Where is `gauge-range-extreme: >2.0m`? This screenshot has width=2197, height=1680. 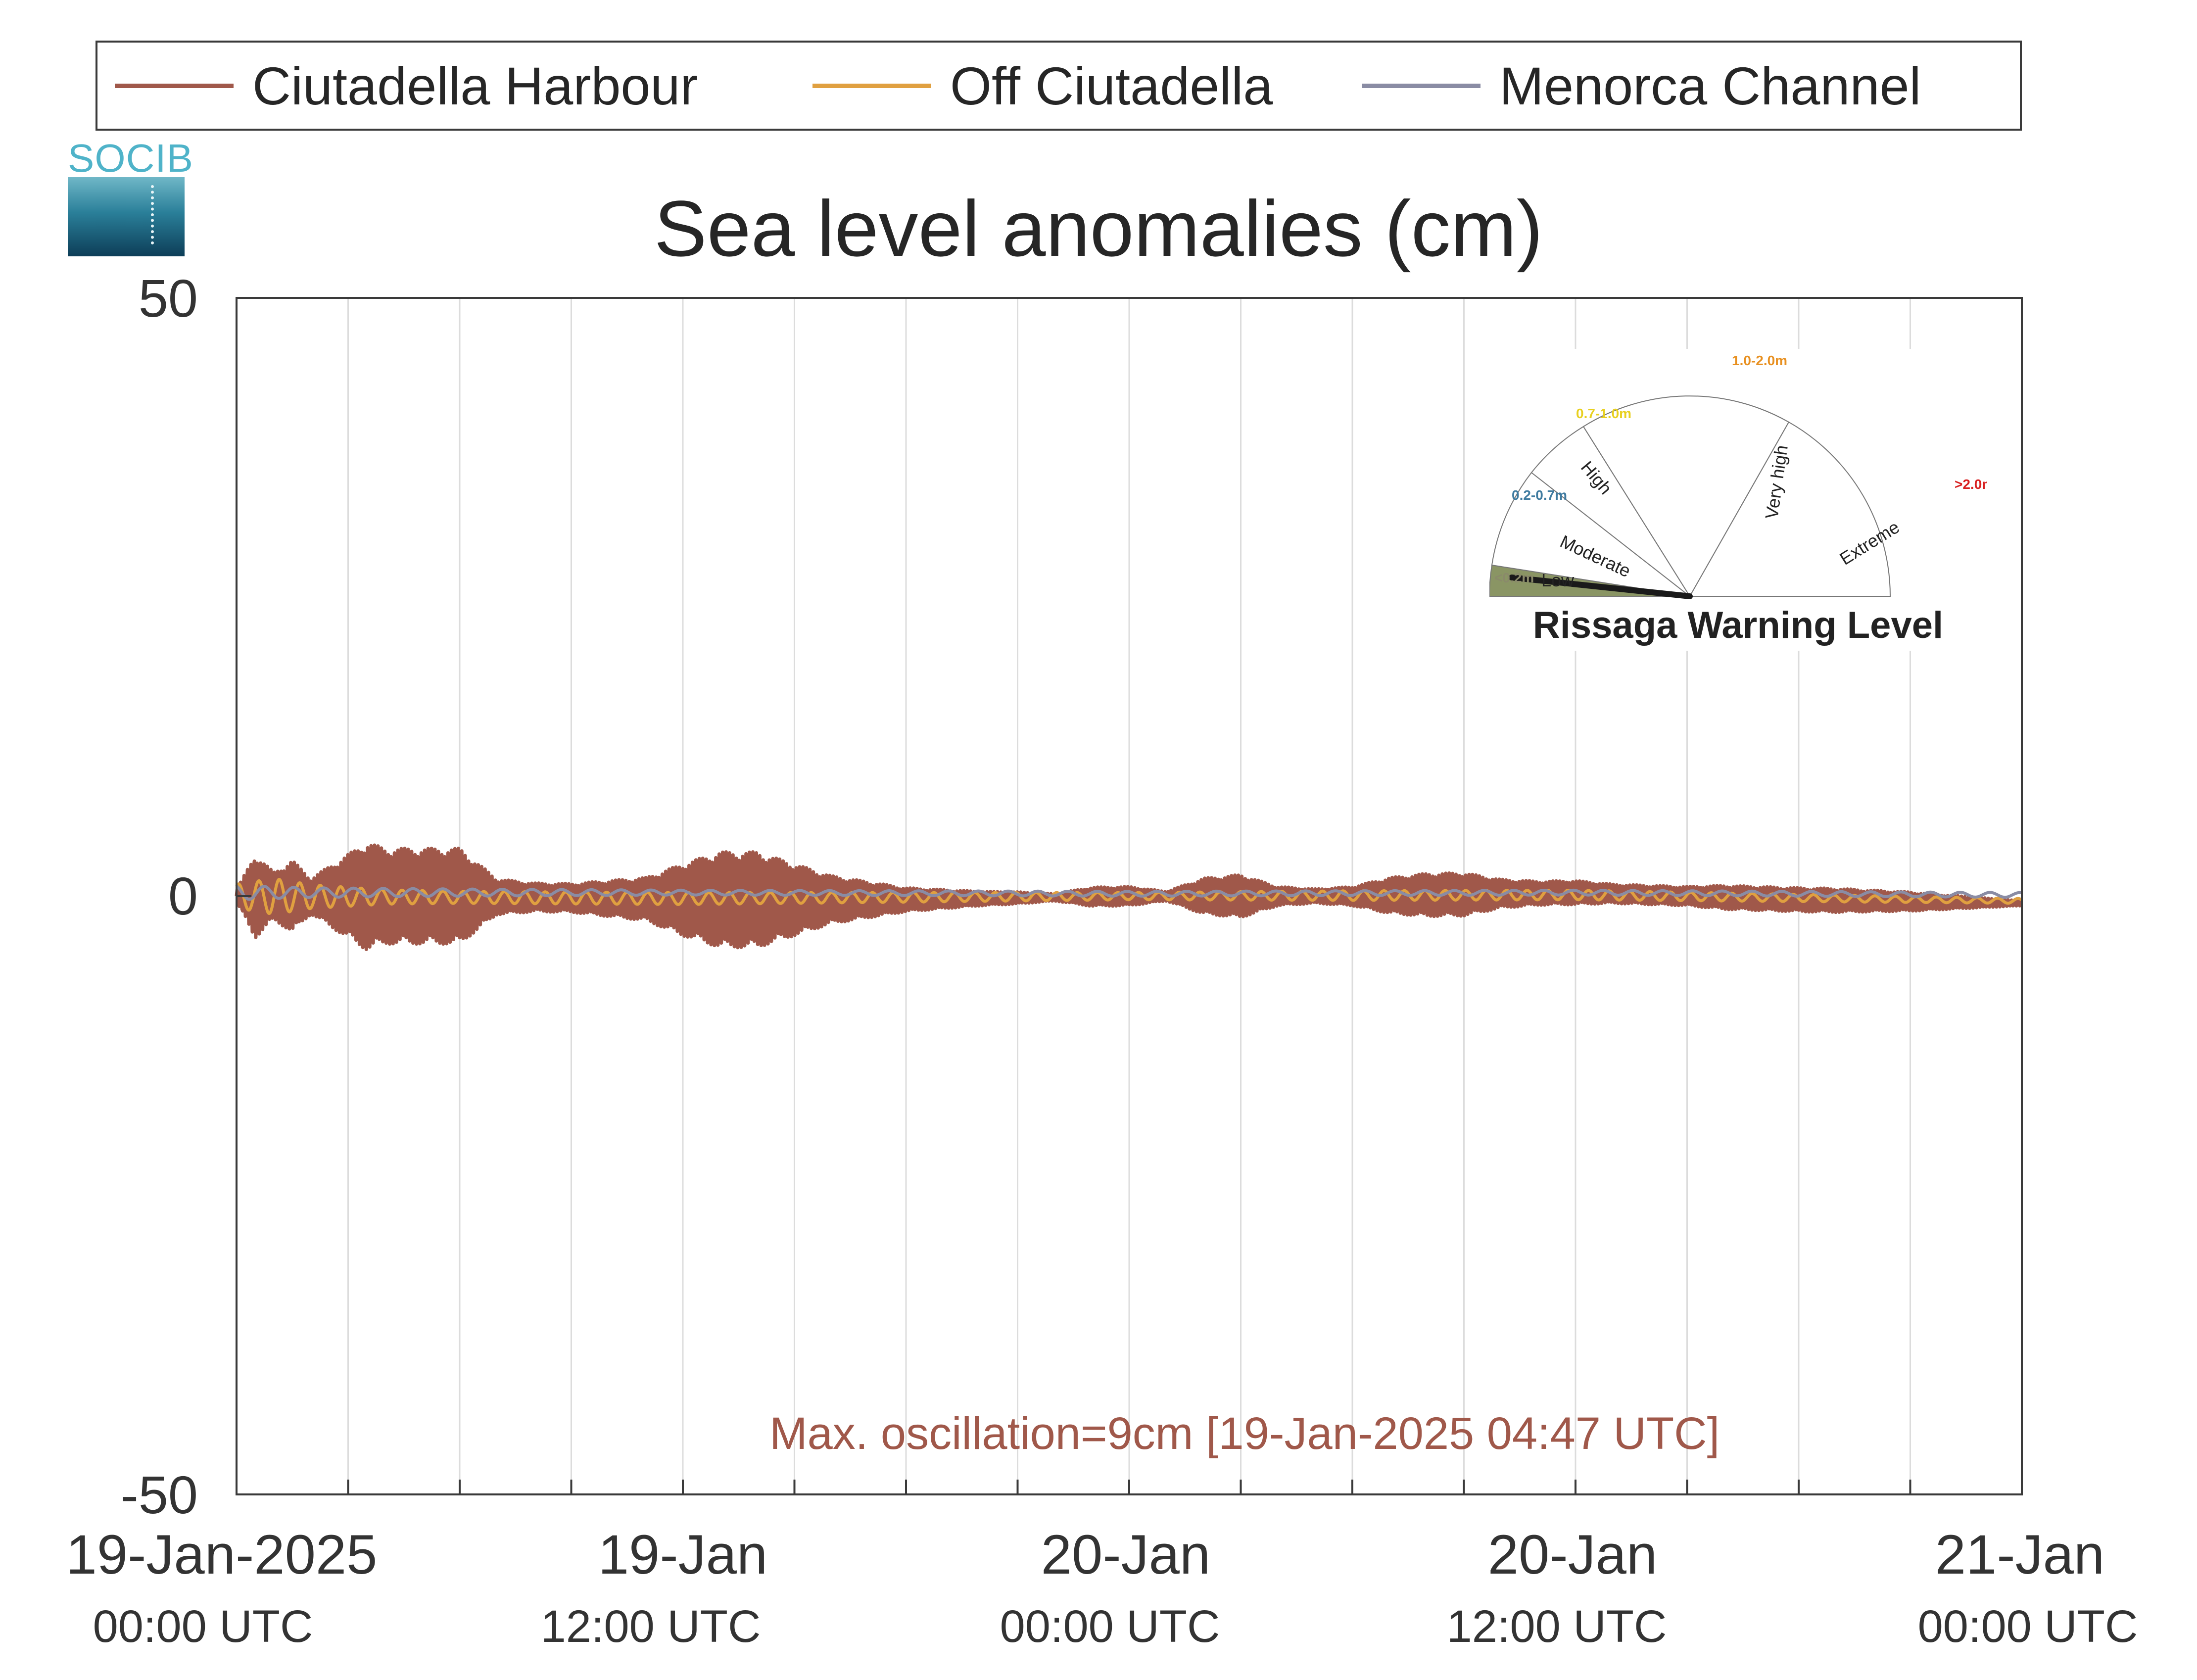 gauge-range-extreme: >2.0m is located at coordinates (1971, 485).